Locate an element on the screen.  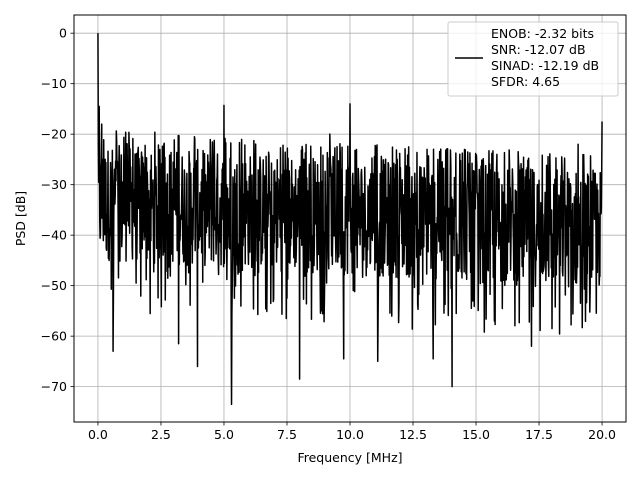
x-tick-label: 10.0 is located at coordinates (350, 434).